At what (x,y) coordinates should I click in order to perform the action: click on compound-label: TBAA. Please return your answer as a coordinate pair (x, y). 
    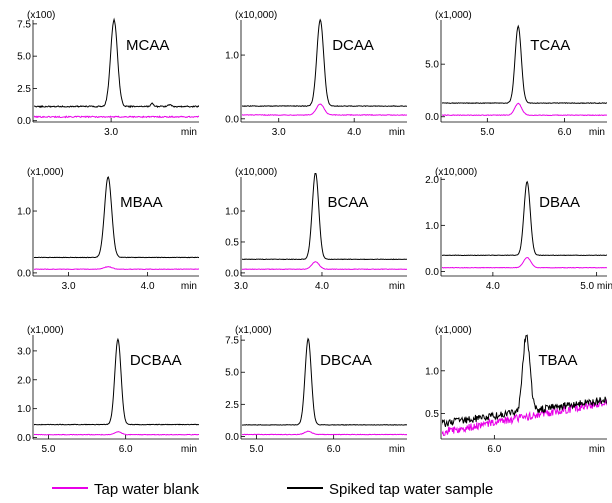
    Looking at the image, I should click on (557, 360).